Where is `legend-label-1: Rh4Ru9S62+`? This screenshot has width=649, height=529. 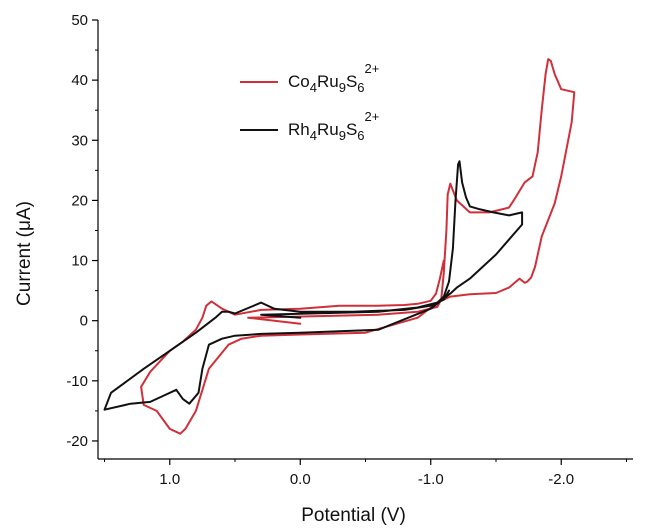
legend-label-1: Rh4Ru9S62+ is located at coordinates (333, 126).